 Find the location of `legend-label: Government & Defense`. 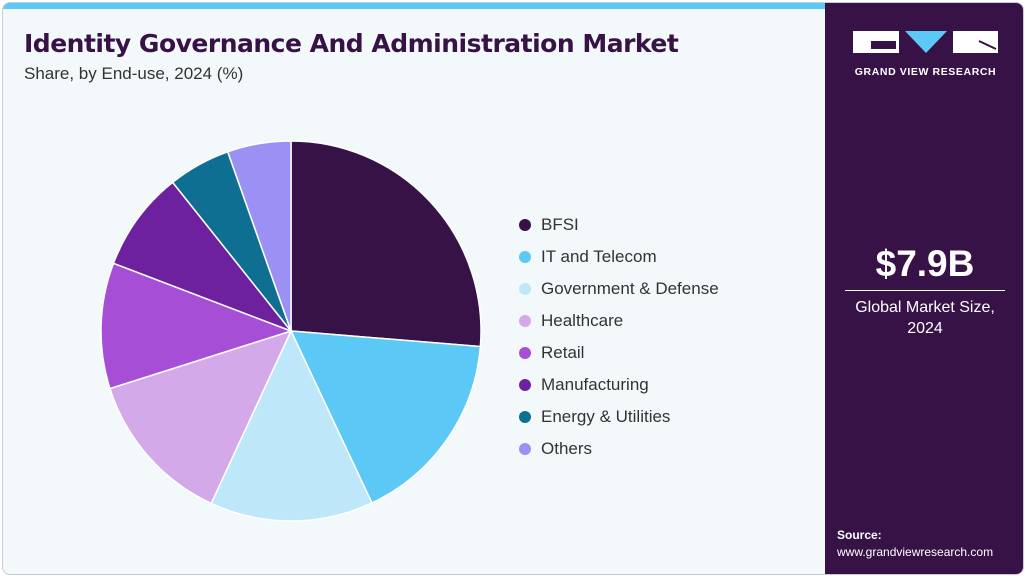

legend-label: Government & Defense is located at coordinates (630, 288).